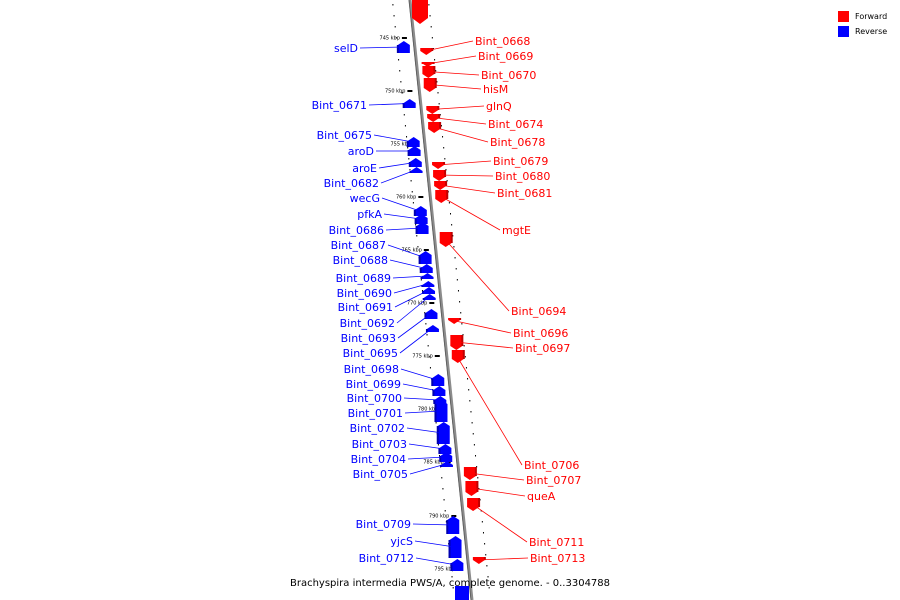 The width and height of the screenshot is (900, 600). I want to click on reverse-gene: Bint_0699, so click(396, 387).